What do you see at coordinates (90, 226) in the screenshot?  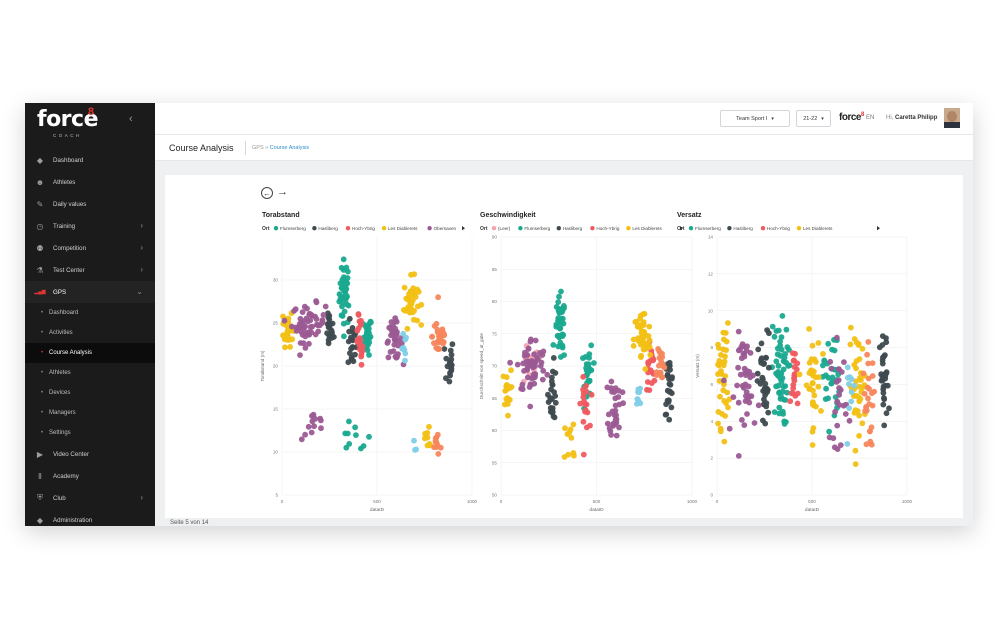 I see `sidebar-item-training: ◷ Training ›` at bounding box center [90, 226].